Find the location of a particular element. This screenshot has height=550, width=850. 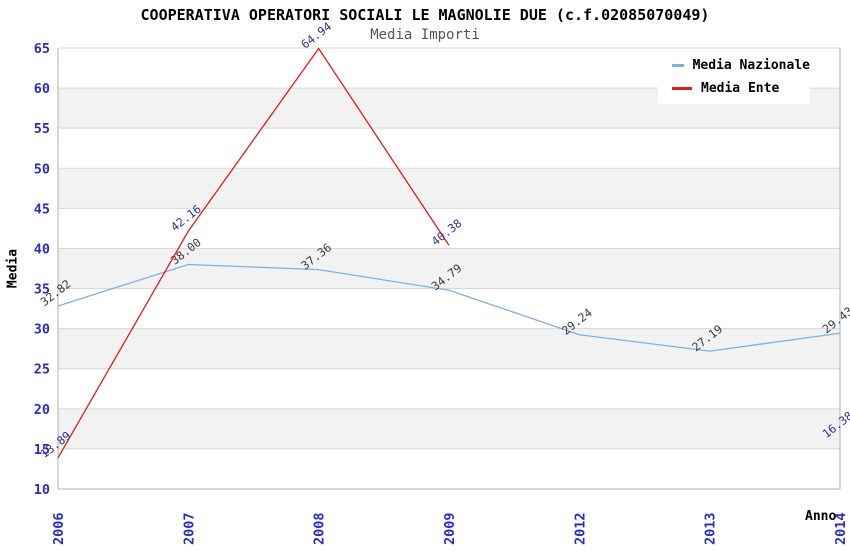

svg-text: 2013 is located at coordinates (711, 528).